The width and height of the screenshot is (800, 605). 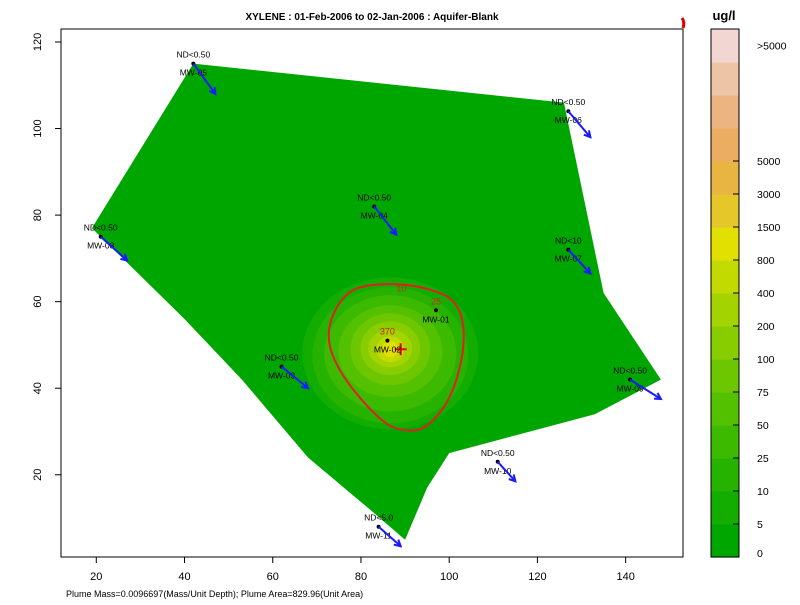 What do you see at coordinates (38, 42) in the screenshot?
I see `y-tick-label: 120` at bounding box center [38, 42].